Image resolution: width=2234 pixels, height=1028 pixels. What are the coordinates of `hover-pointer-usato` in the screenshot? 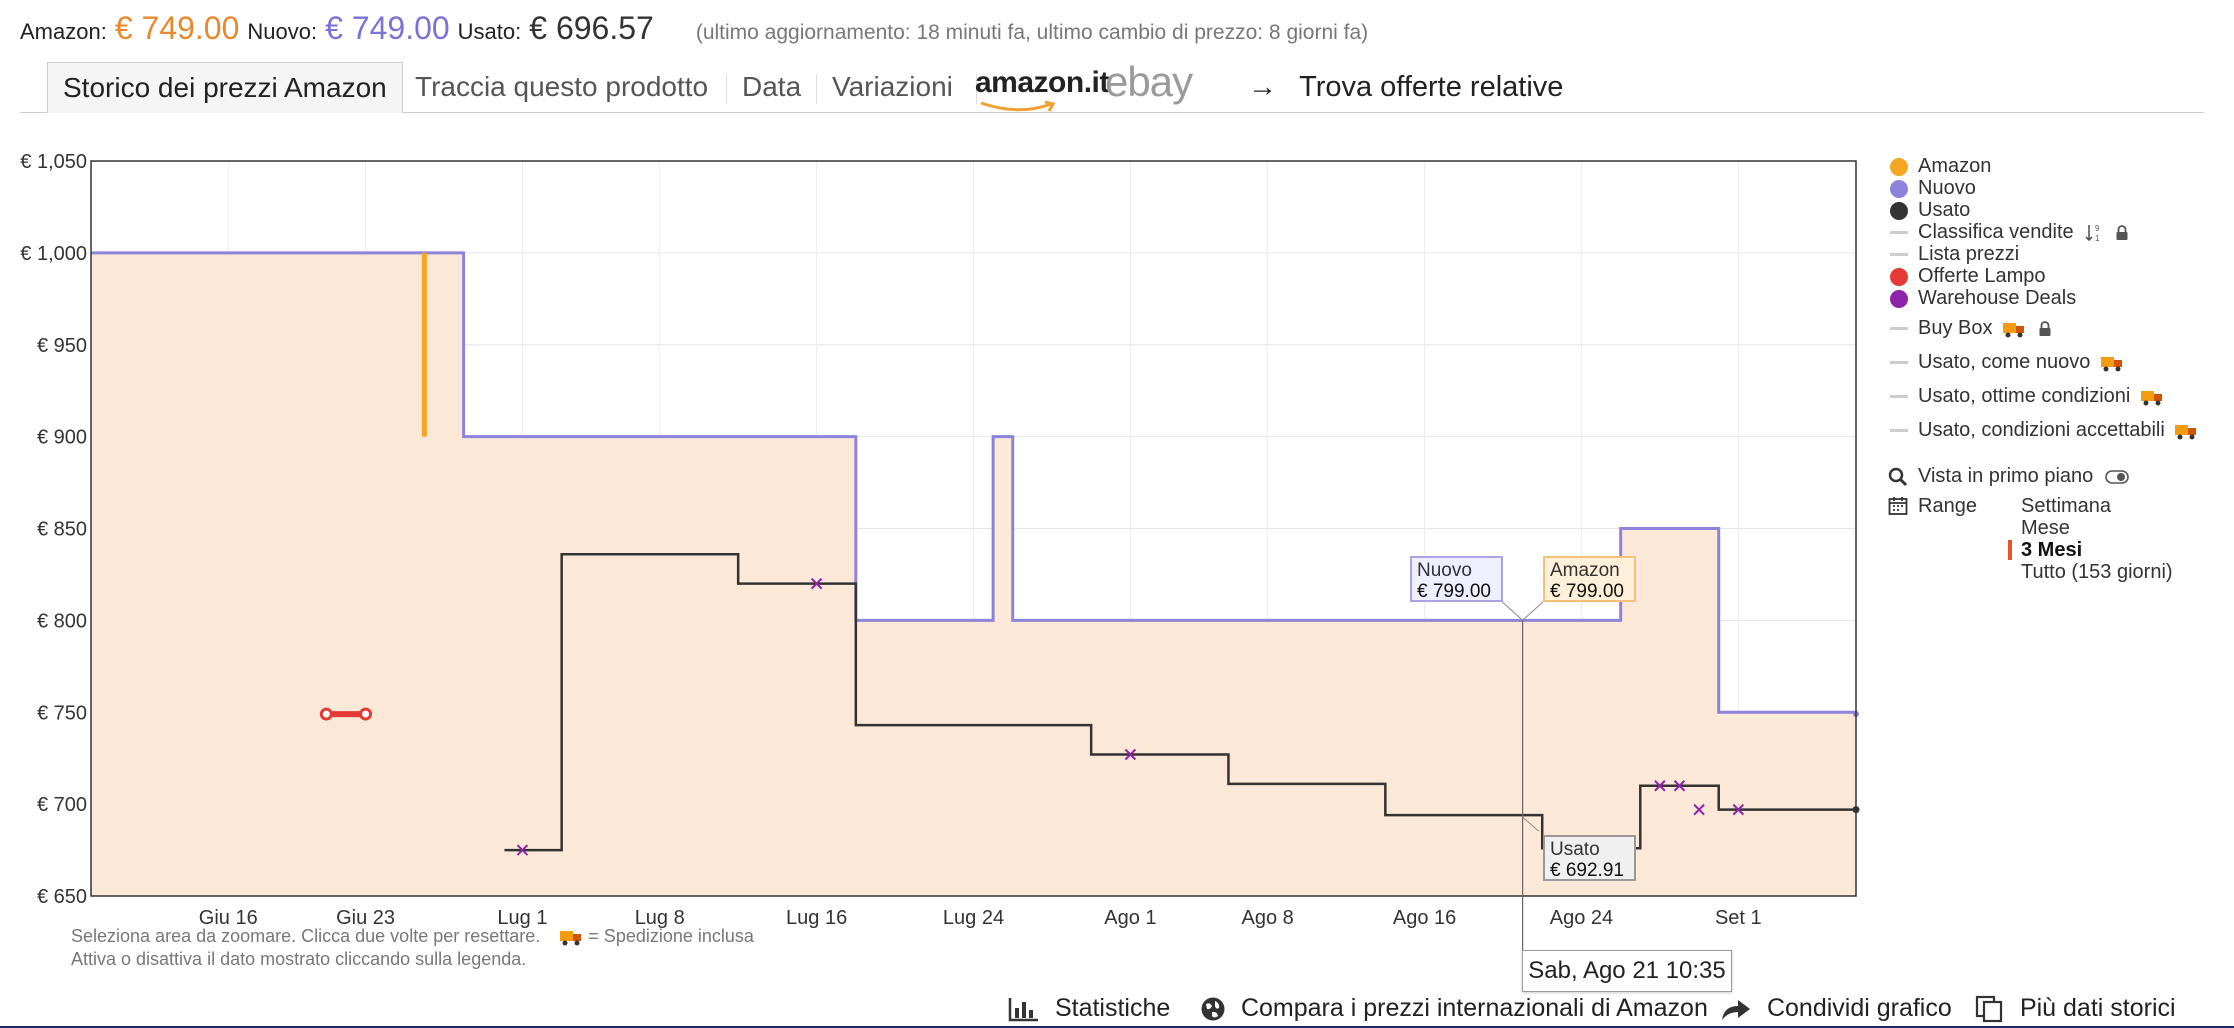 It's located at (1530, 824).